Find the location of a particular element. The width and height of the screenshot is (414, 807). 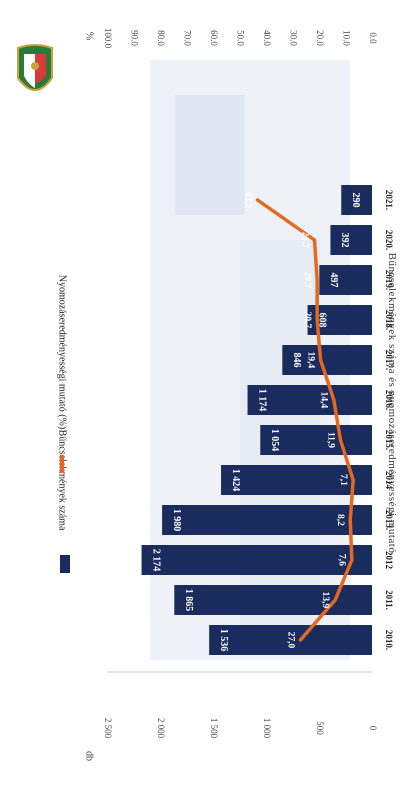

line-value-label: 21,7 is located at coordinates (304, 240).